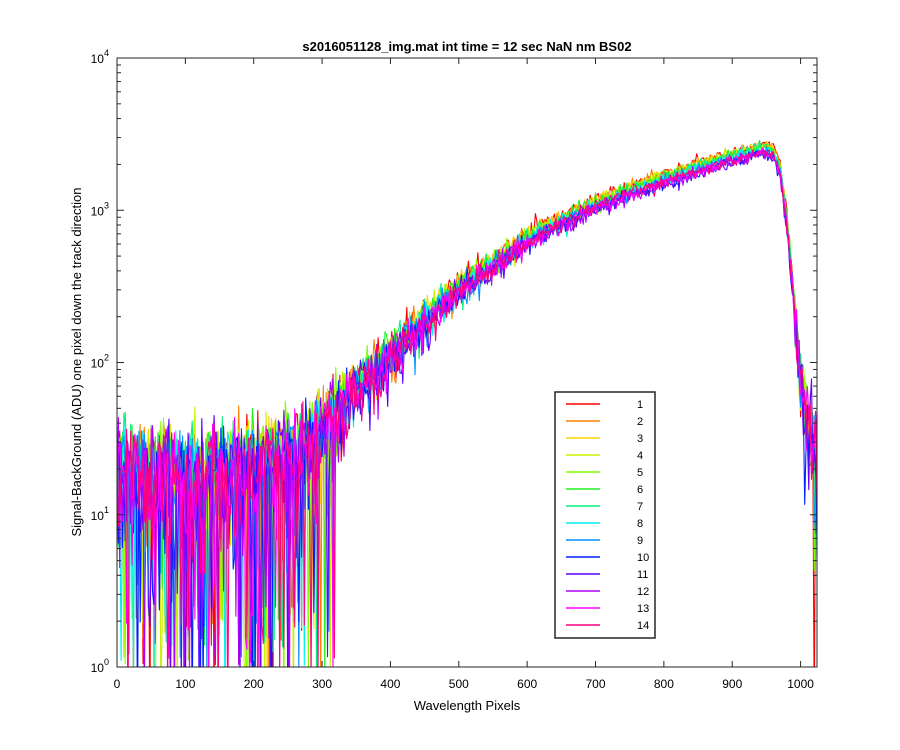 This screenshot has width=900, height=750. I want to click on x-tick-label: 300, so click(322, 684).